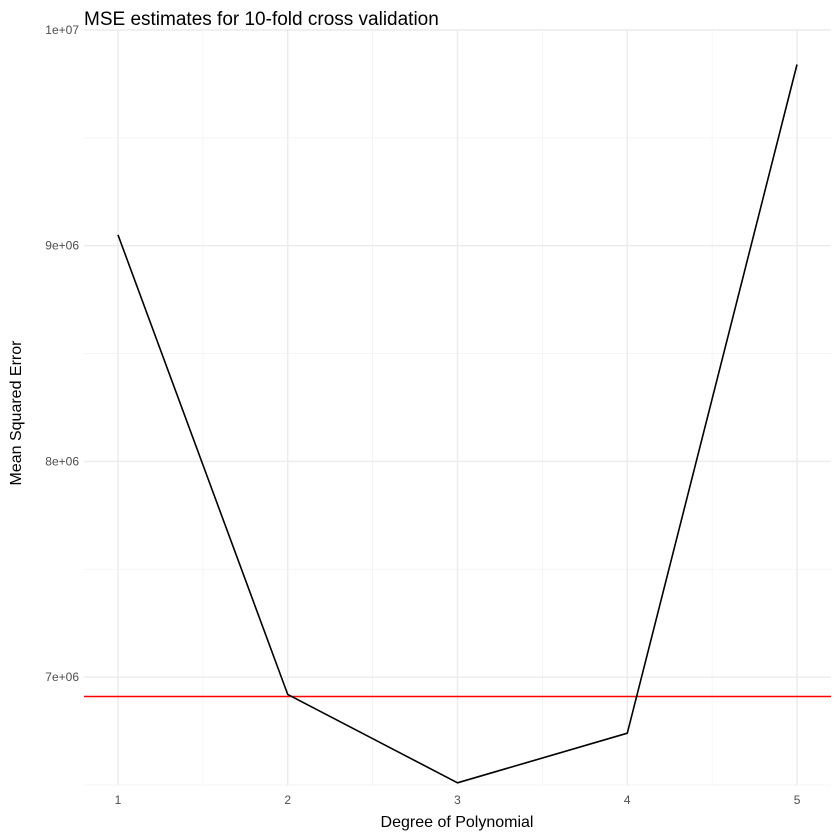 The height and width of the screenshot is (840, 840). Describe the element at coordinates (287, 800) in the screenshot. I see `x-tick-label: 2` at that location.